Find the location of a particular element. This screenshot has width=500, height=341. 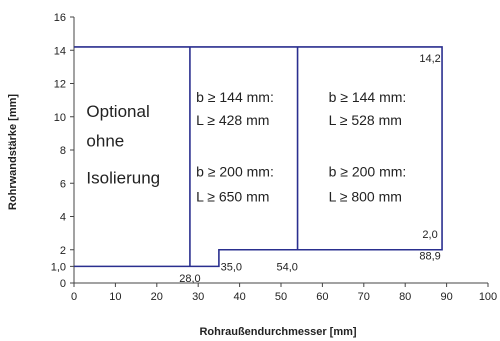

region-line: L ≥ 428 mm is located at coordinates (232, 120).